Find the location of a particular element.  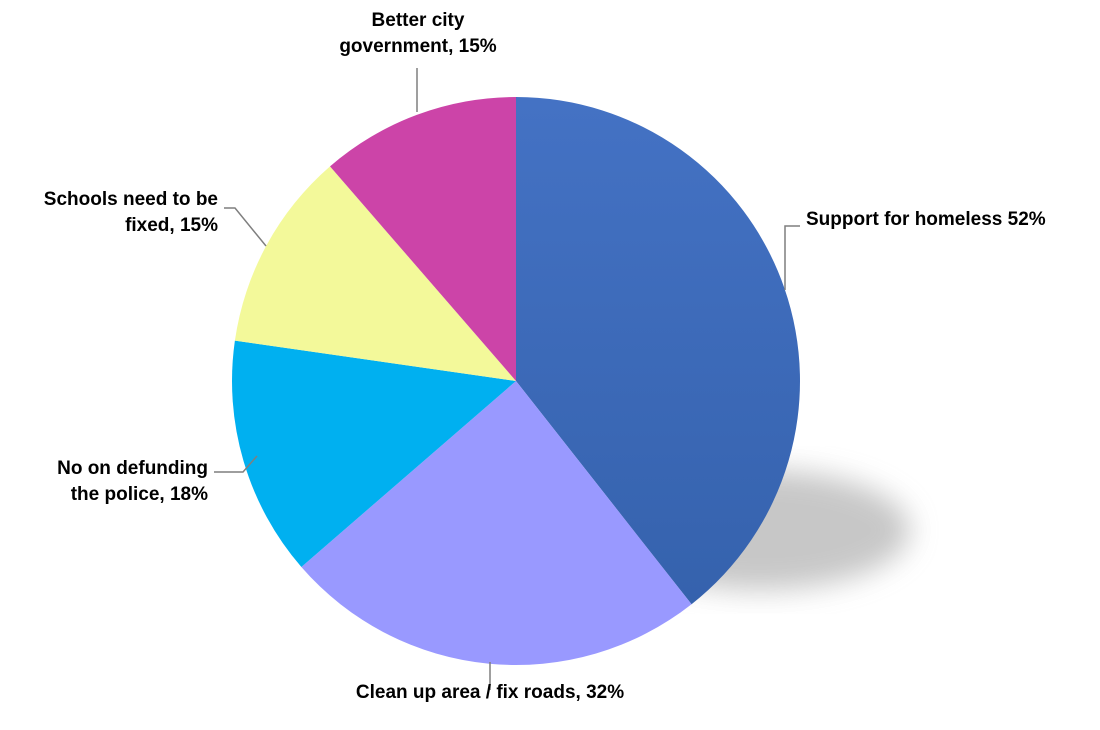

slice-label-line: Support for homeless 52% is located at coordinates (926, 219).